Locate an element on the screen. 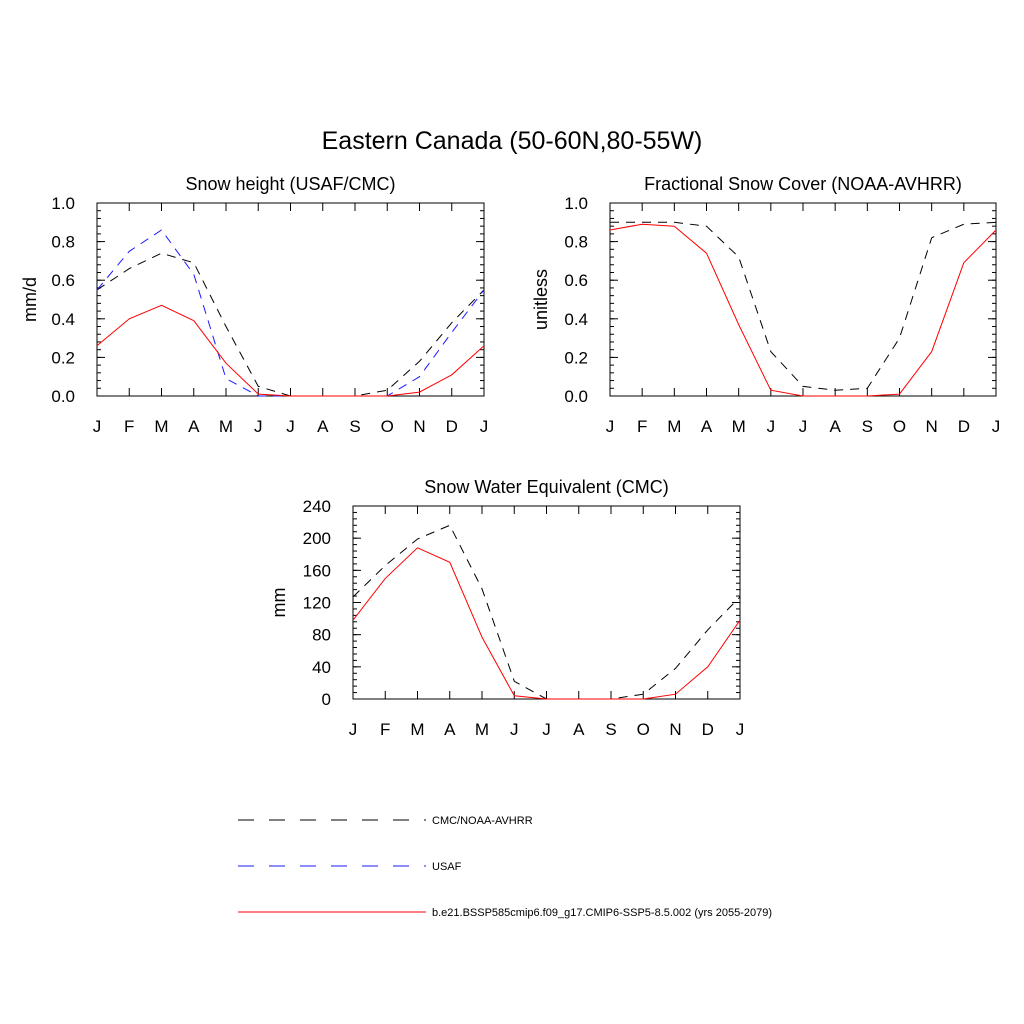 Image resolution: width=1024 pixels, height=1024 pixels. legend-label: USAF is located at coordinates (447, 867).